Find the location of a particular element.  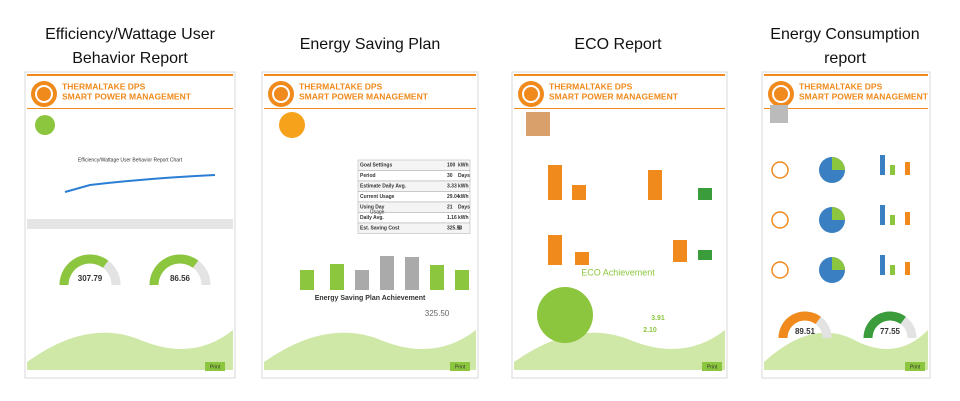

table-cell: Est. Saving Cost is located at coordinates (380, 228).